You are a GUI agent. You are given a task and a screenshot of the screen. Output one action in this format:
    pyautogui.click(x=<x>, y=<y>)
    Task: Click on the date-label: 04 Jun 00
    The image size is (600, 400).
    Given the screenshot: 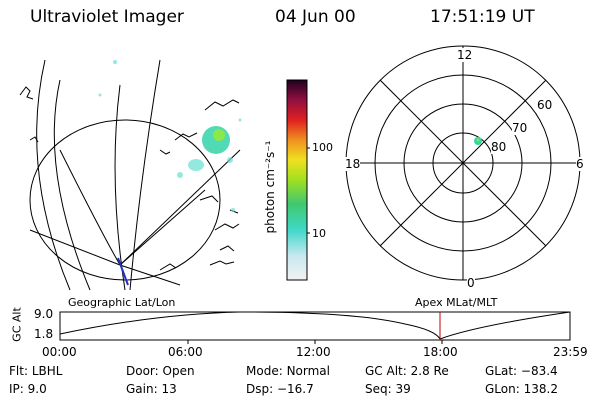 What is the action you would take?
    pyautogui.click(x=315, y=17)
    